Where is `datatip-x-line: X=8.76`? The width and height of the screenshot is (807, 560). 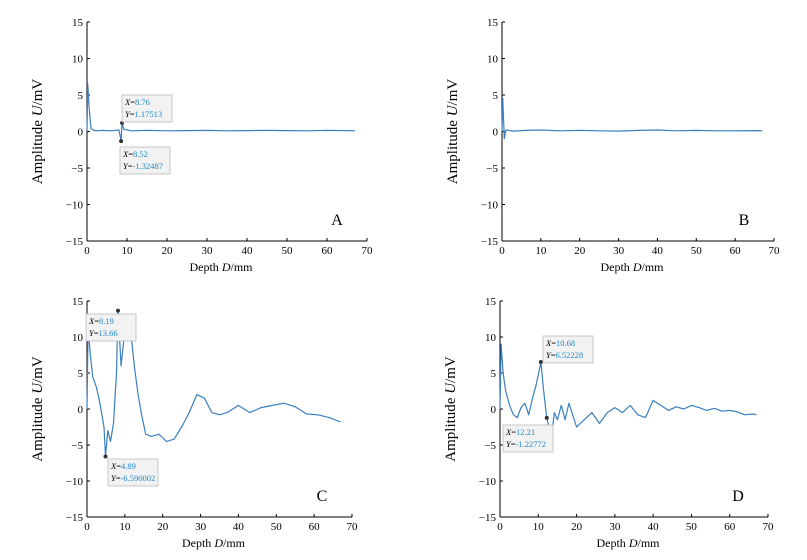
datatip-x-line: X=8.76 is located at coordinates (137, 102).